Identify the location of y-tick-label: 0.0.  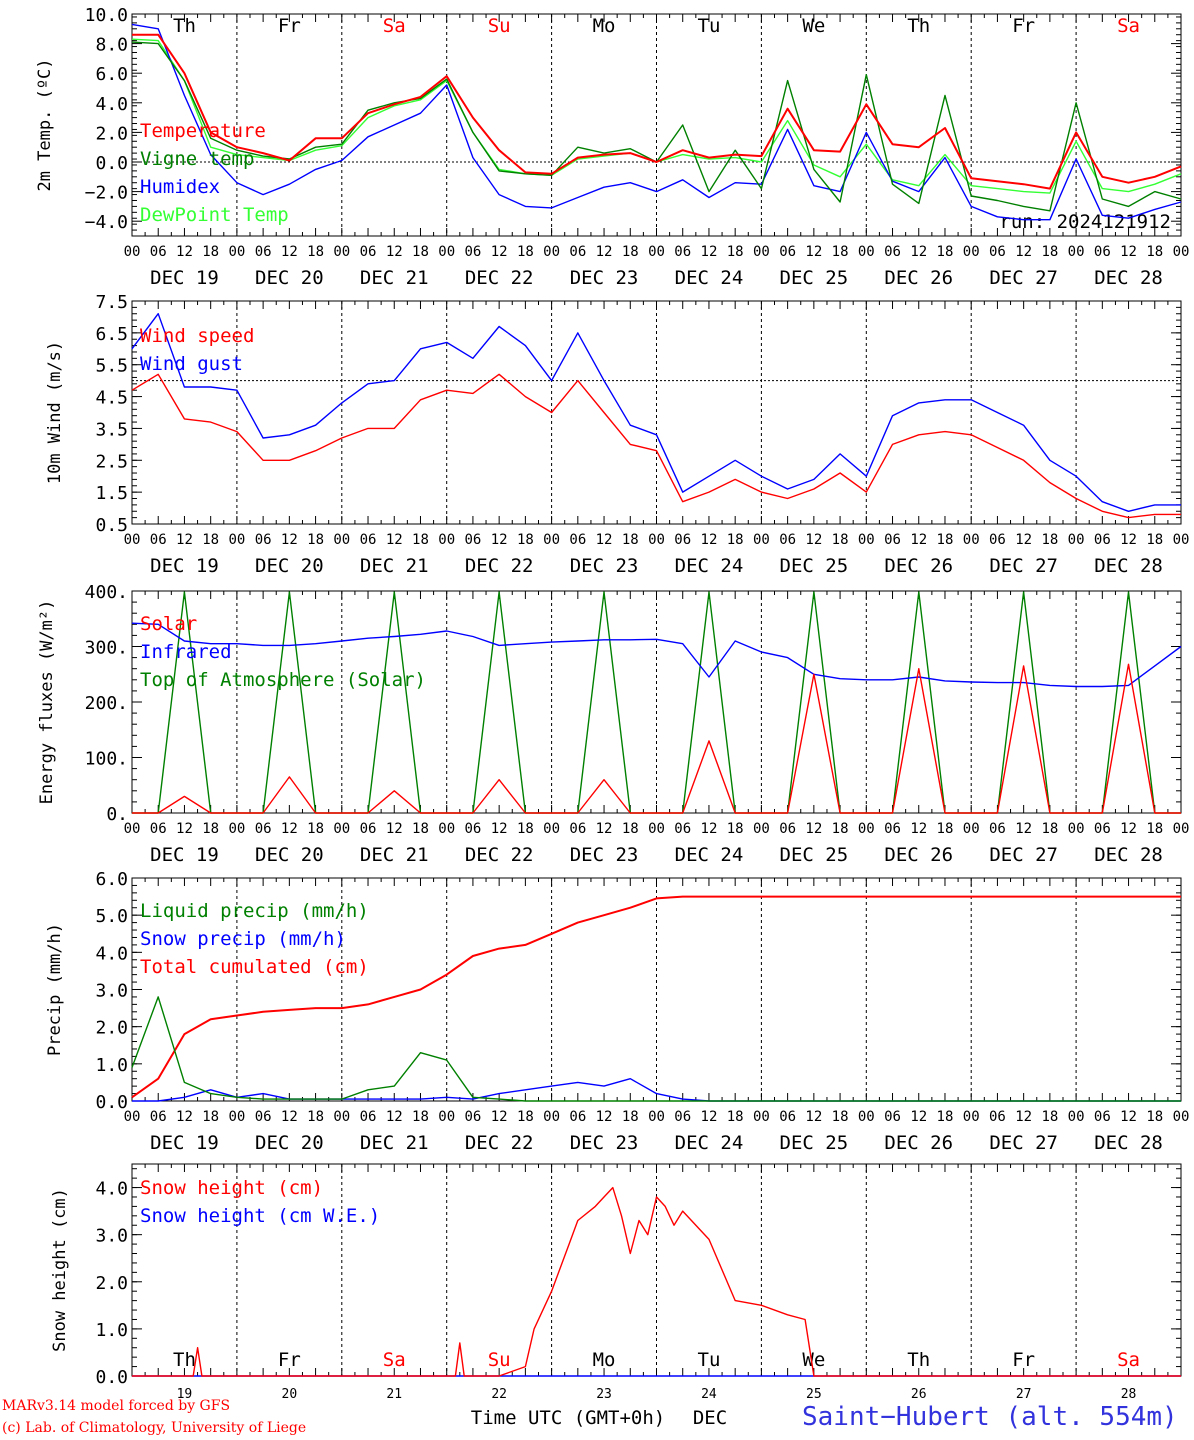
(111, 1102).